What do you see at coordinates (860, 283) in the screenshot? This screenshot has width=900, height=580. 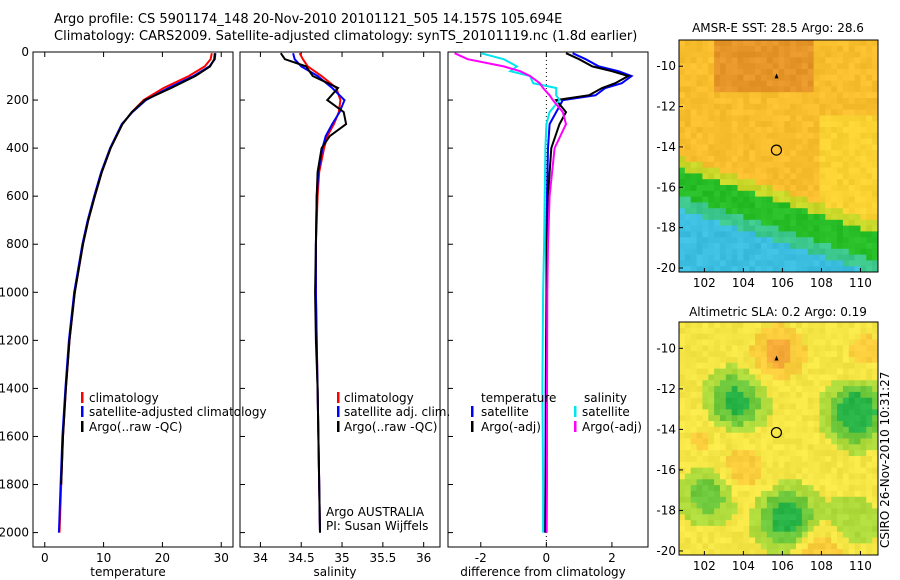 I see `map-x-tick-label: 110` at bounding box center [860, 283].